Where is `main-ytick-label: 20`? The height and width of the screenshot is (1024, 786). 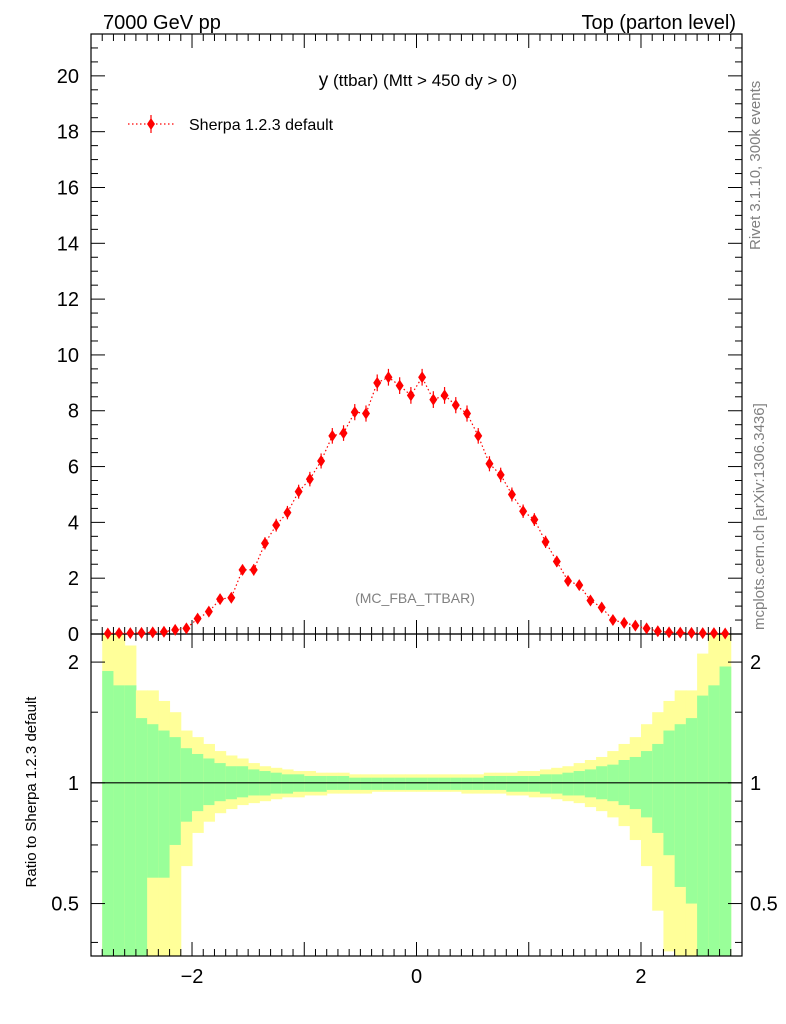
main-ytick-label: 20 is located at coordinates (68, 77).